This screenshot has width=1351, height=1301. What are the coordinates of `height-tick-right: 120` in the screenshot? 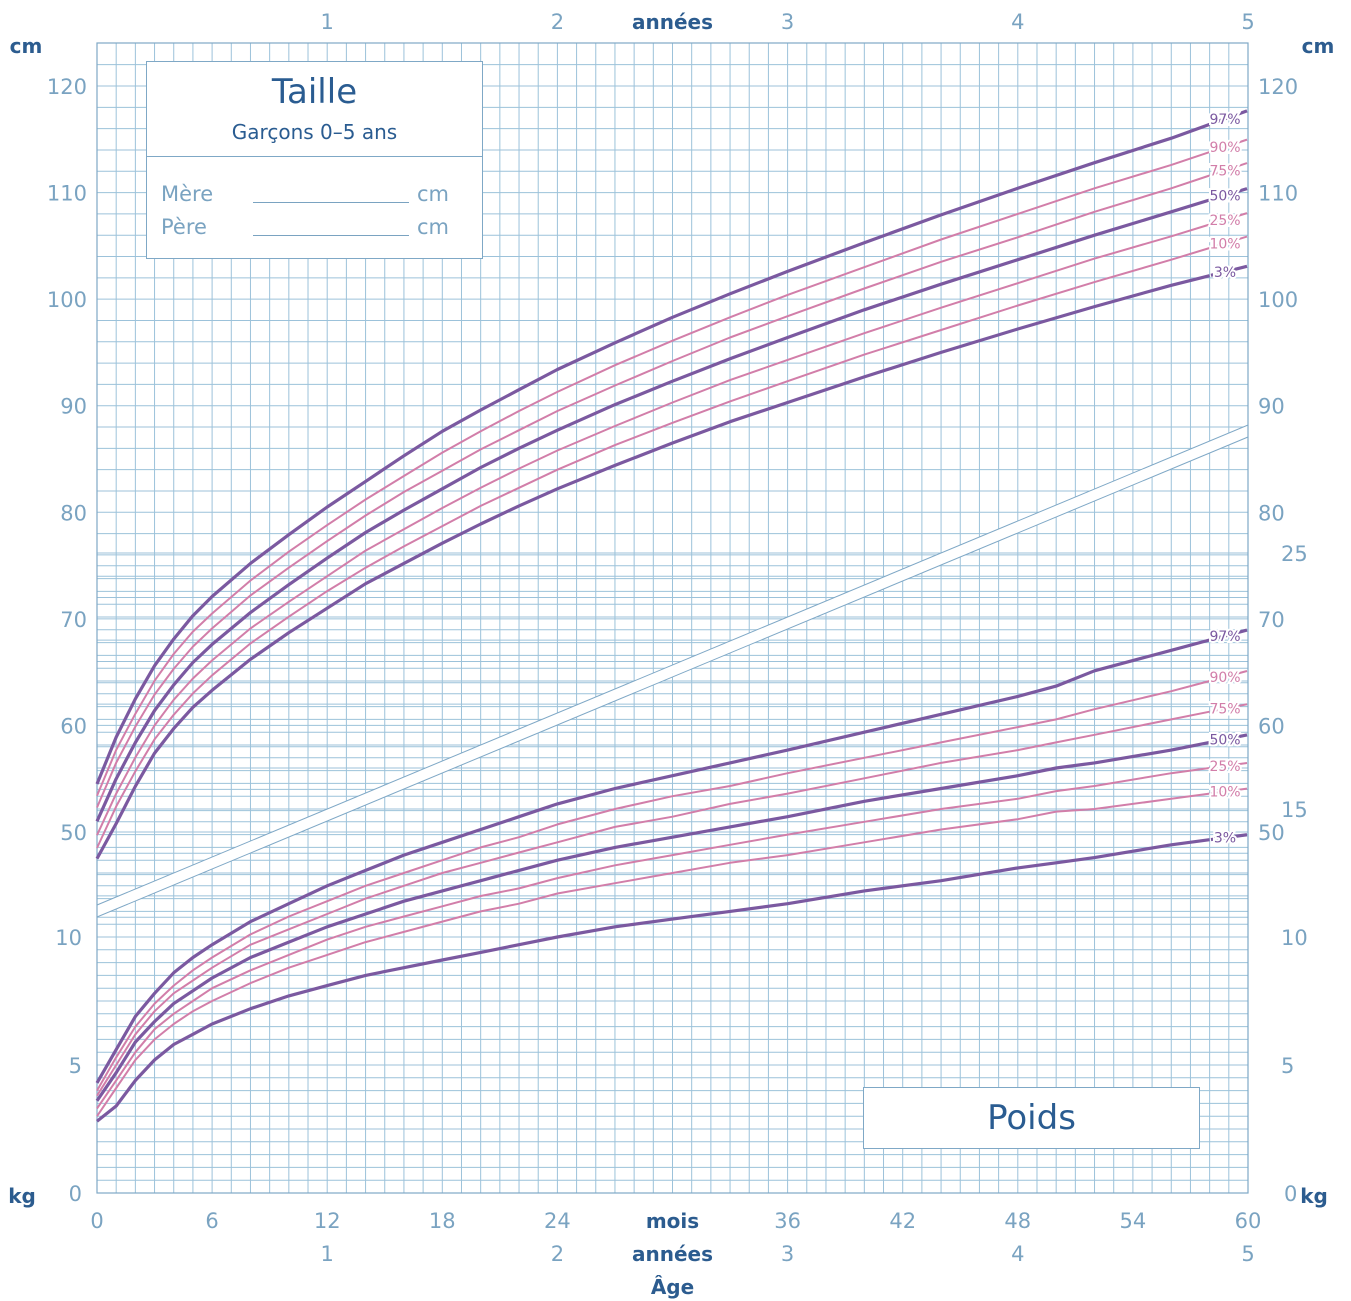 It's located at (1278, 87).